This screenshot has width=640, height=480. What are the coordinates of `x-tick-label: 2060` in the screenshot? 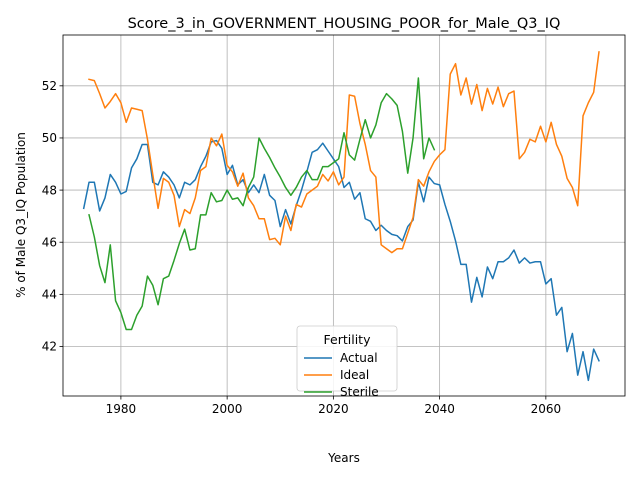 It's located at (546, 409).